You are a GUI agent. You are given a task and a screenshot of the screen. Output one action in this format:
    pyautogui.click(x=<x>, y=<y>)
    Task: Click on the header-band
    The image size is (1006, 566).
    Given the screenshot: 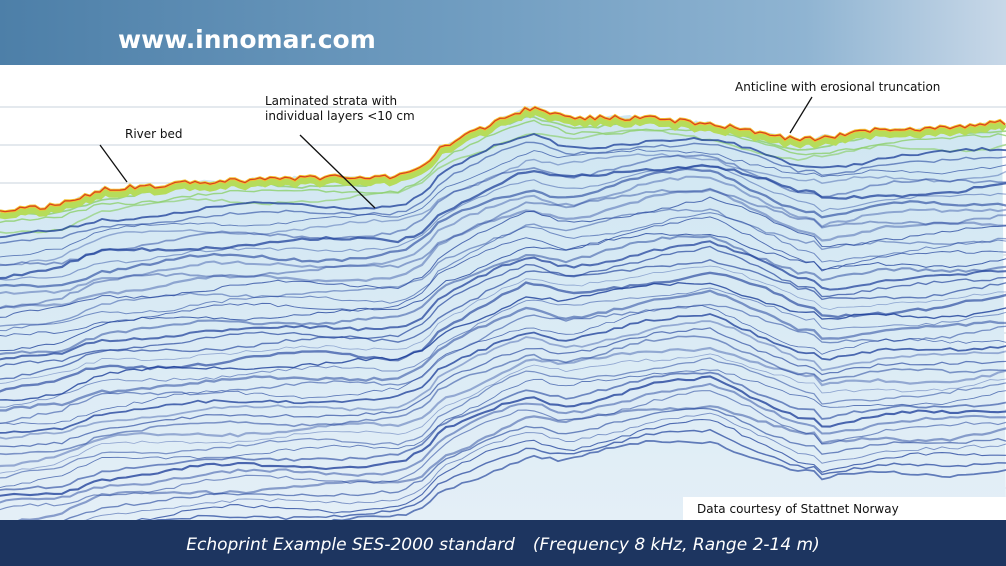 What is the action you would take?
    pyautogui.click(x=503, y=32)
    